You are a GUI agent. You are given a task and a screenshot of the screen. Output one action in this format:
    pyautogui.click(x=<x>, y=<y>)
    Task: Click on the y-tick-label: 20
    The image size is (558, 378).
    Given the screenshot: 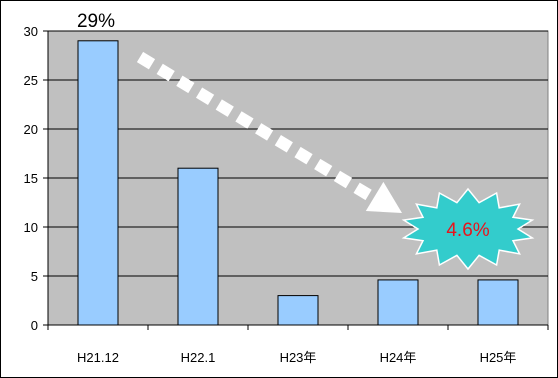 What is the action you would take?
    pyautogui.click(x=31, y=129)
    